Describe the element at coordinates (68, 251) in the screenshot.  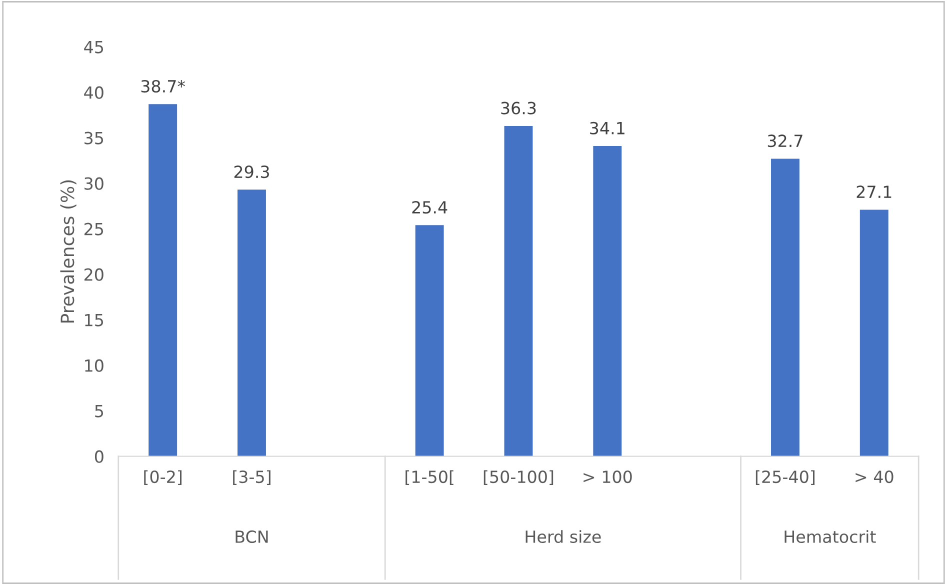
I see `y-axis-title: Prevalences (%)` at that location.